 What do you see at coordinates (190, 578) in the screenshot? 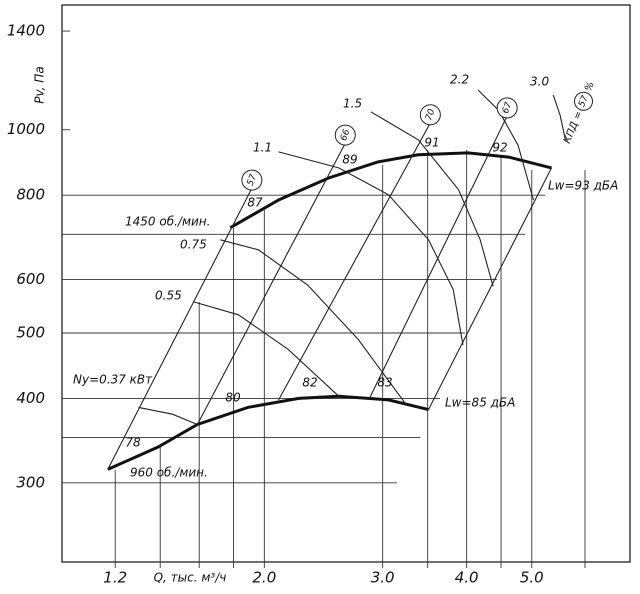
I see `x-axis-label: Q, тыс. м³/ч` at bounding box center [190, 578].